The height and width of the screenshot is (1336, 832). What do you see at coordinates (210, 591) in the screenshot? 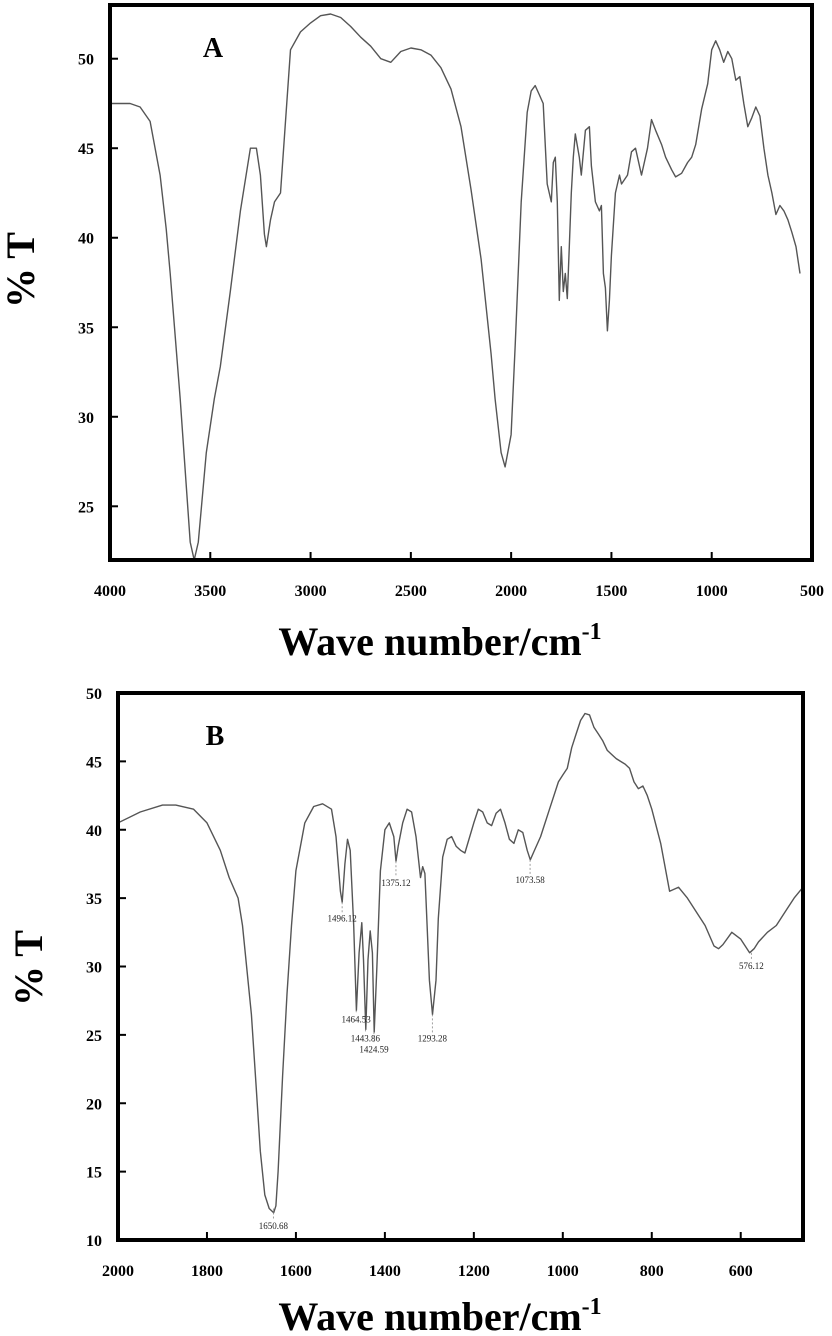
I see `x-tick-label: 3500` at bounding box center [210, 591].